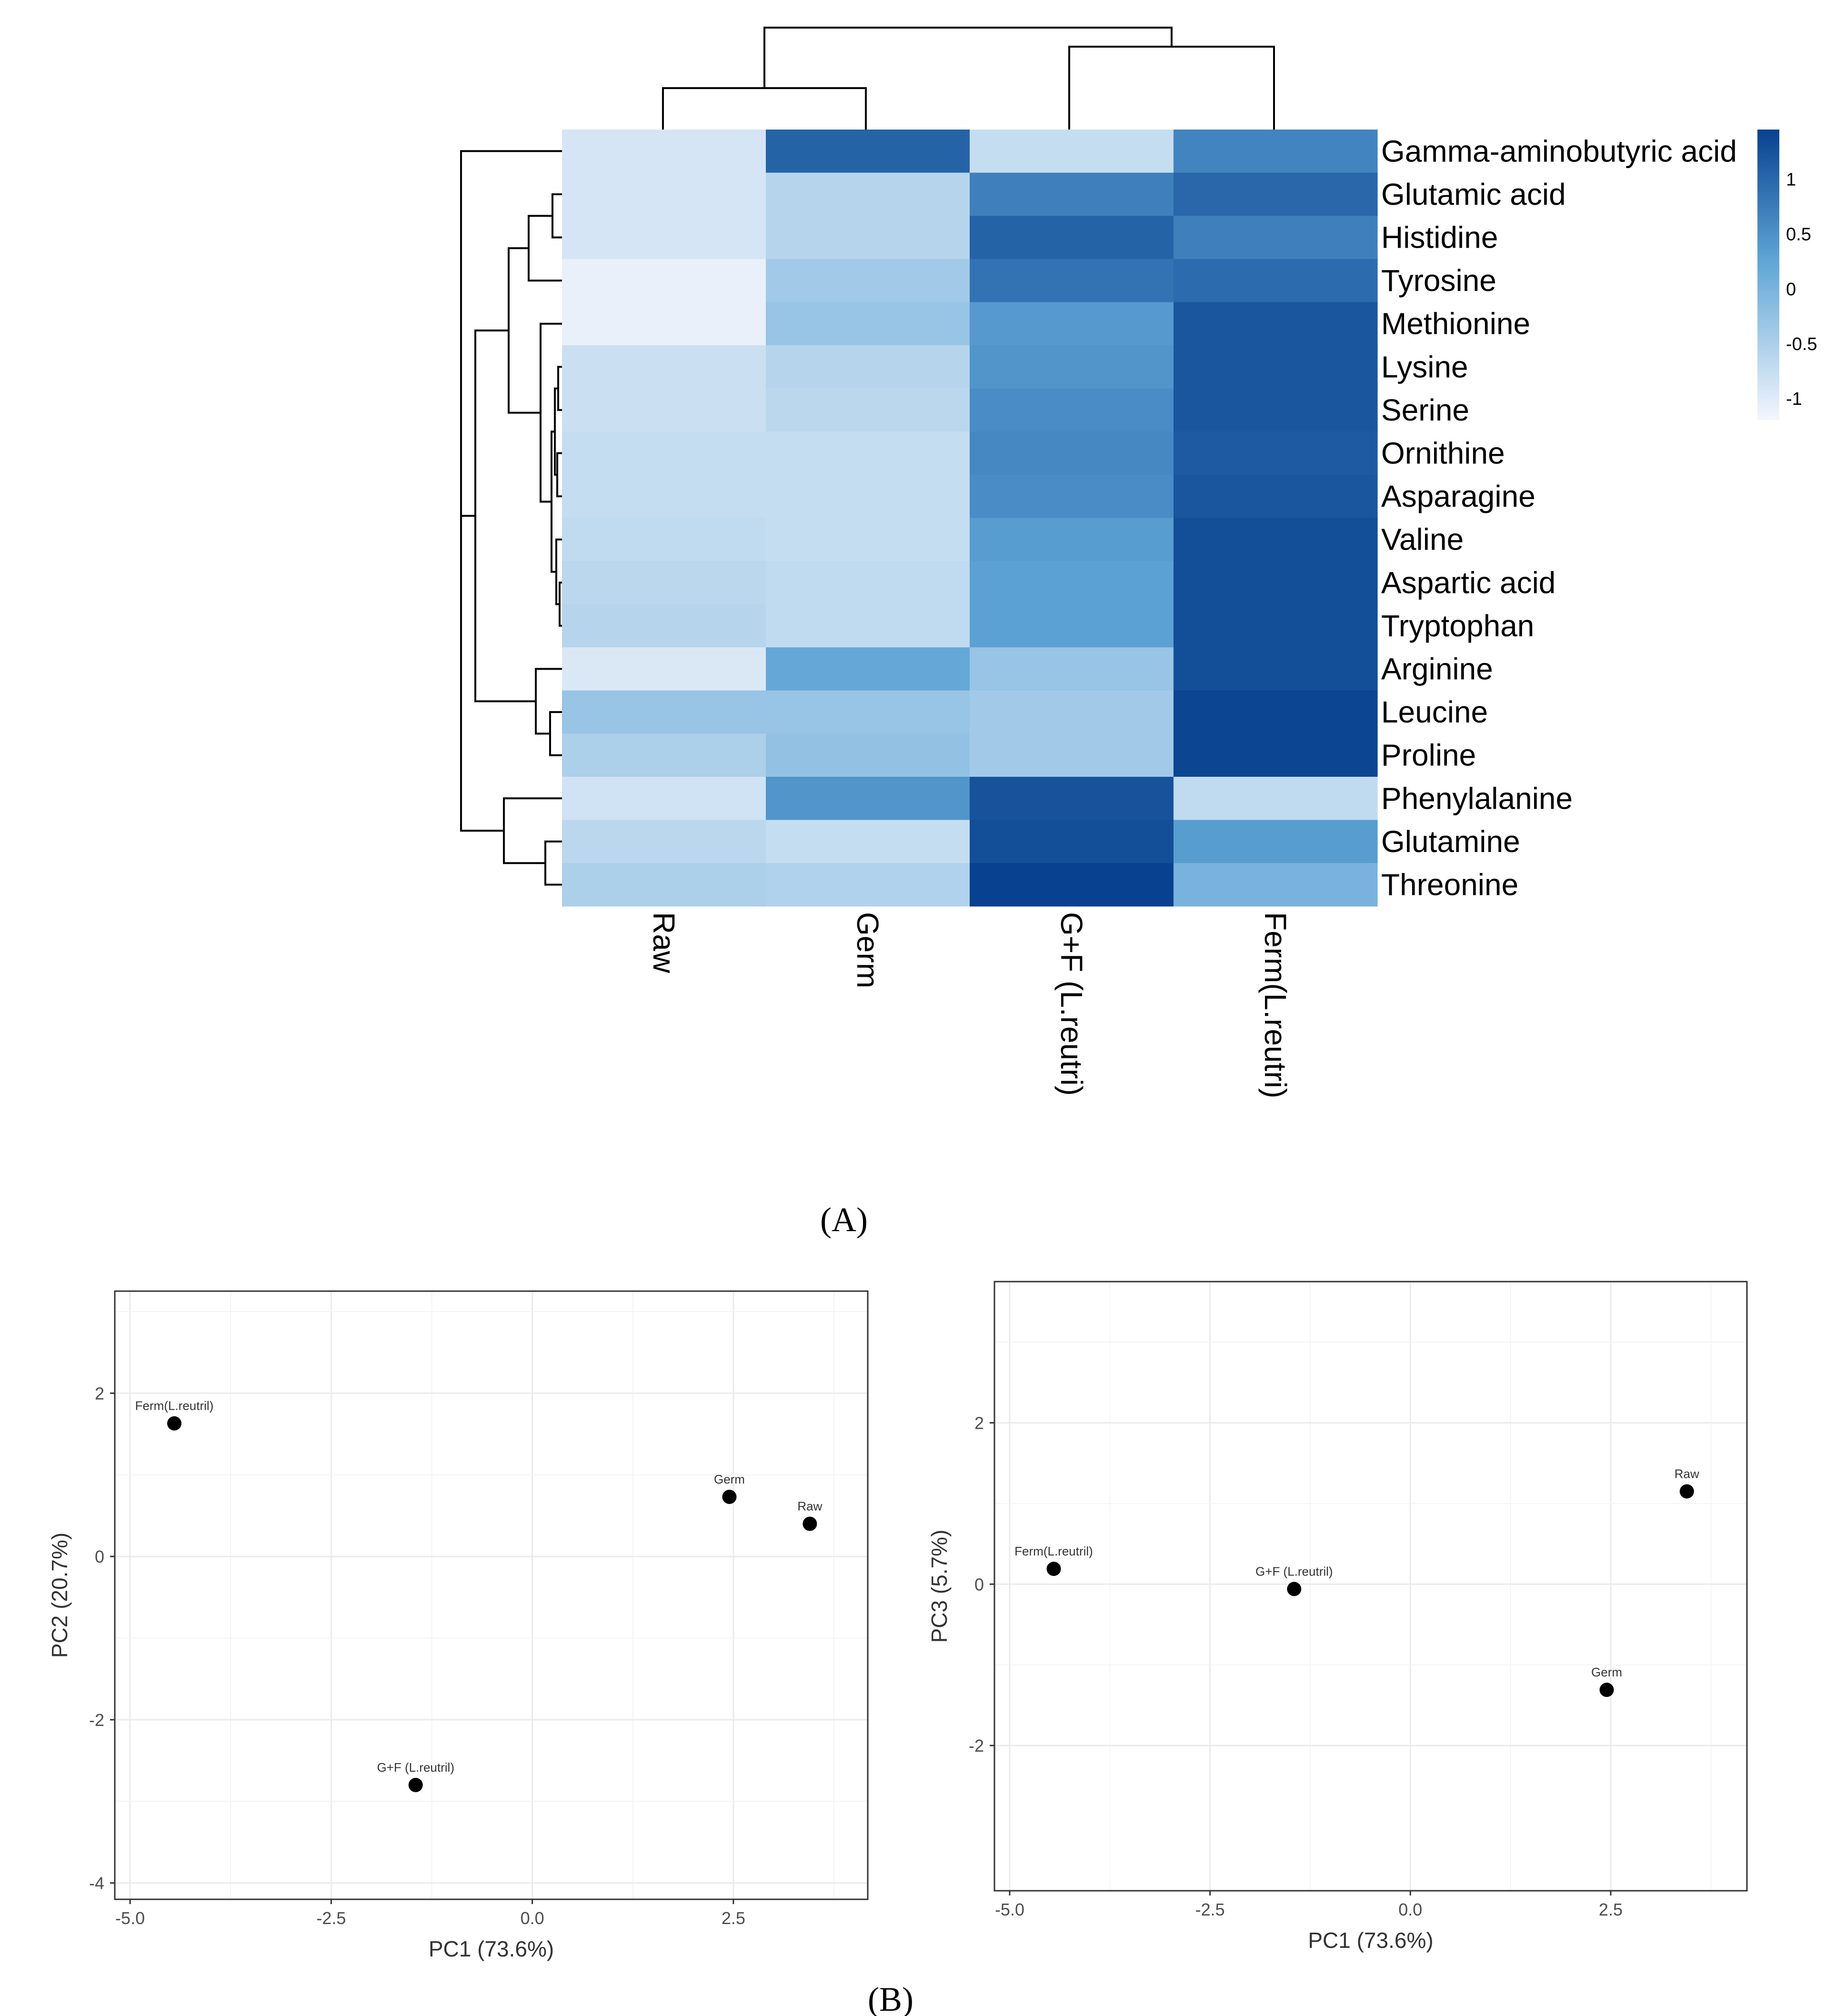 This screenshot has height=2016, width=1836. What do you see at coordinates (1437, 669) in the screenshot?
I see `heatmap-row-label: Arginine` at bounding box center [1437, 669].